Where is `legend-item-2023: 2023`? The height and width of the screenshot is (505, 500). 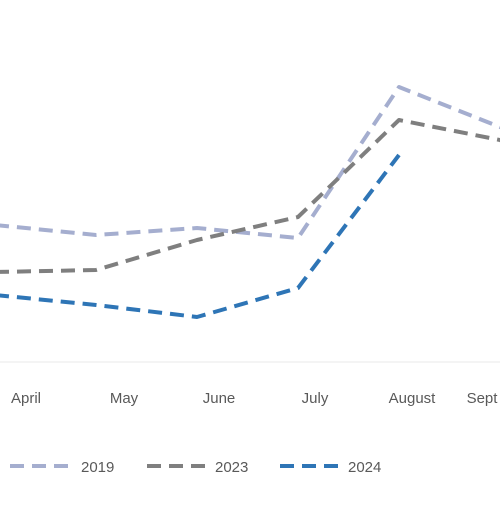 legend-item-2023: 2023 is located at coordinates (197, 467).